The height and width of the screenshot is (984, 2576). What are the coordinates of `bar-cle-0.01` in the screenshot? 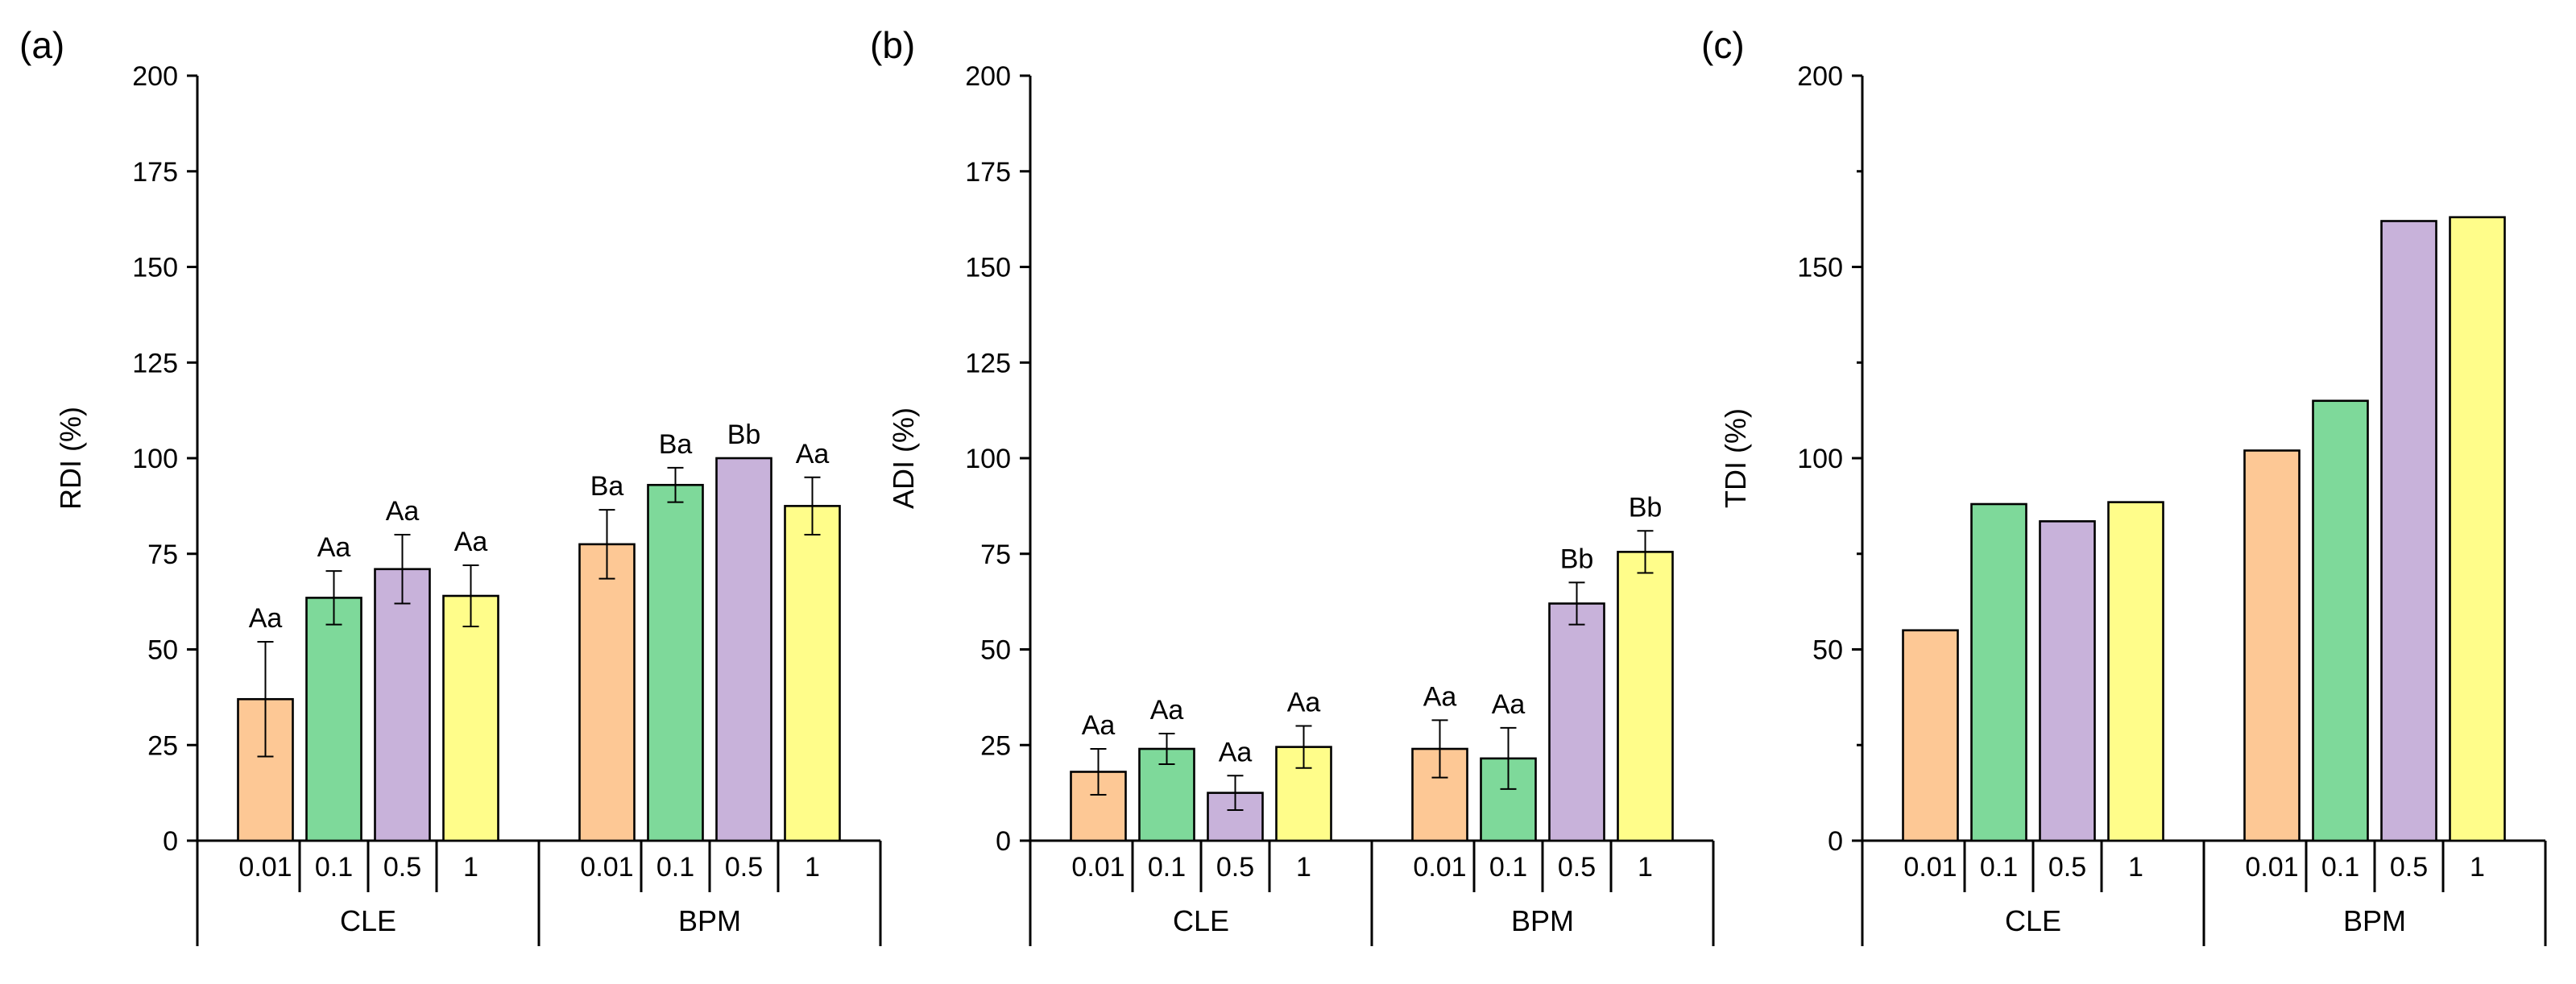 It's located at (1930, 736).